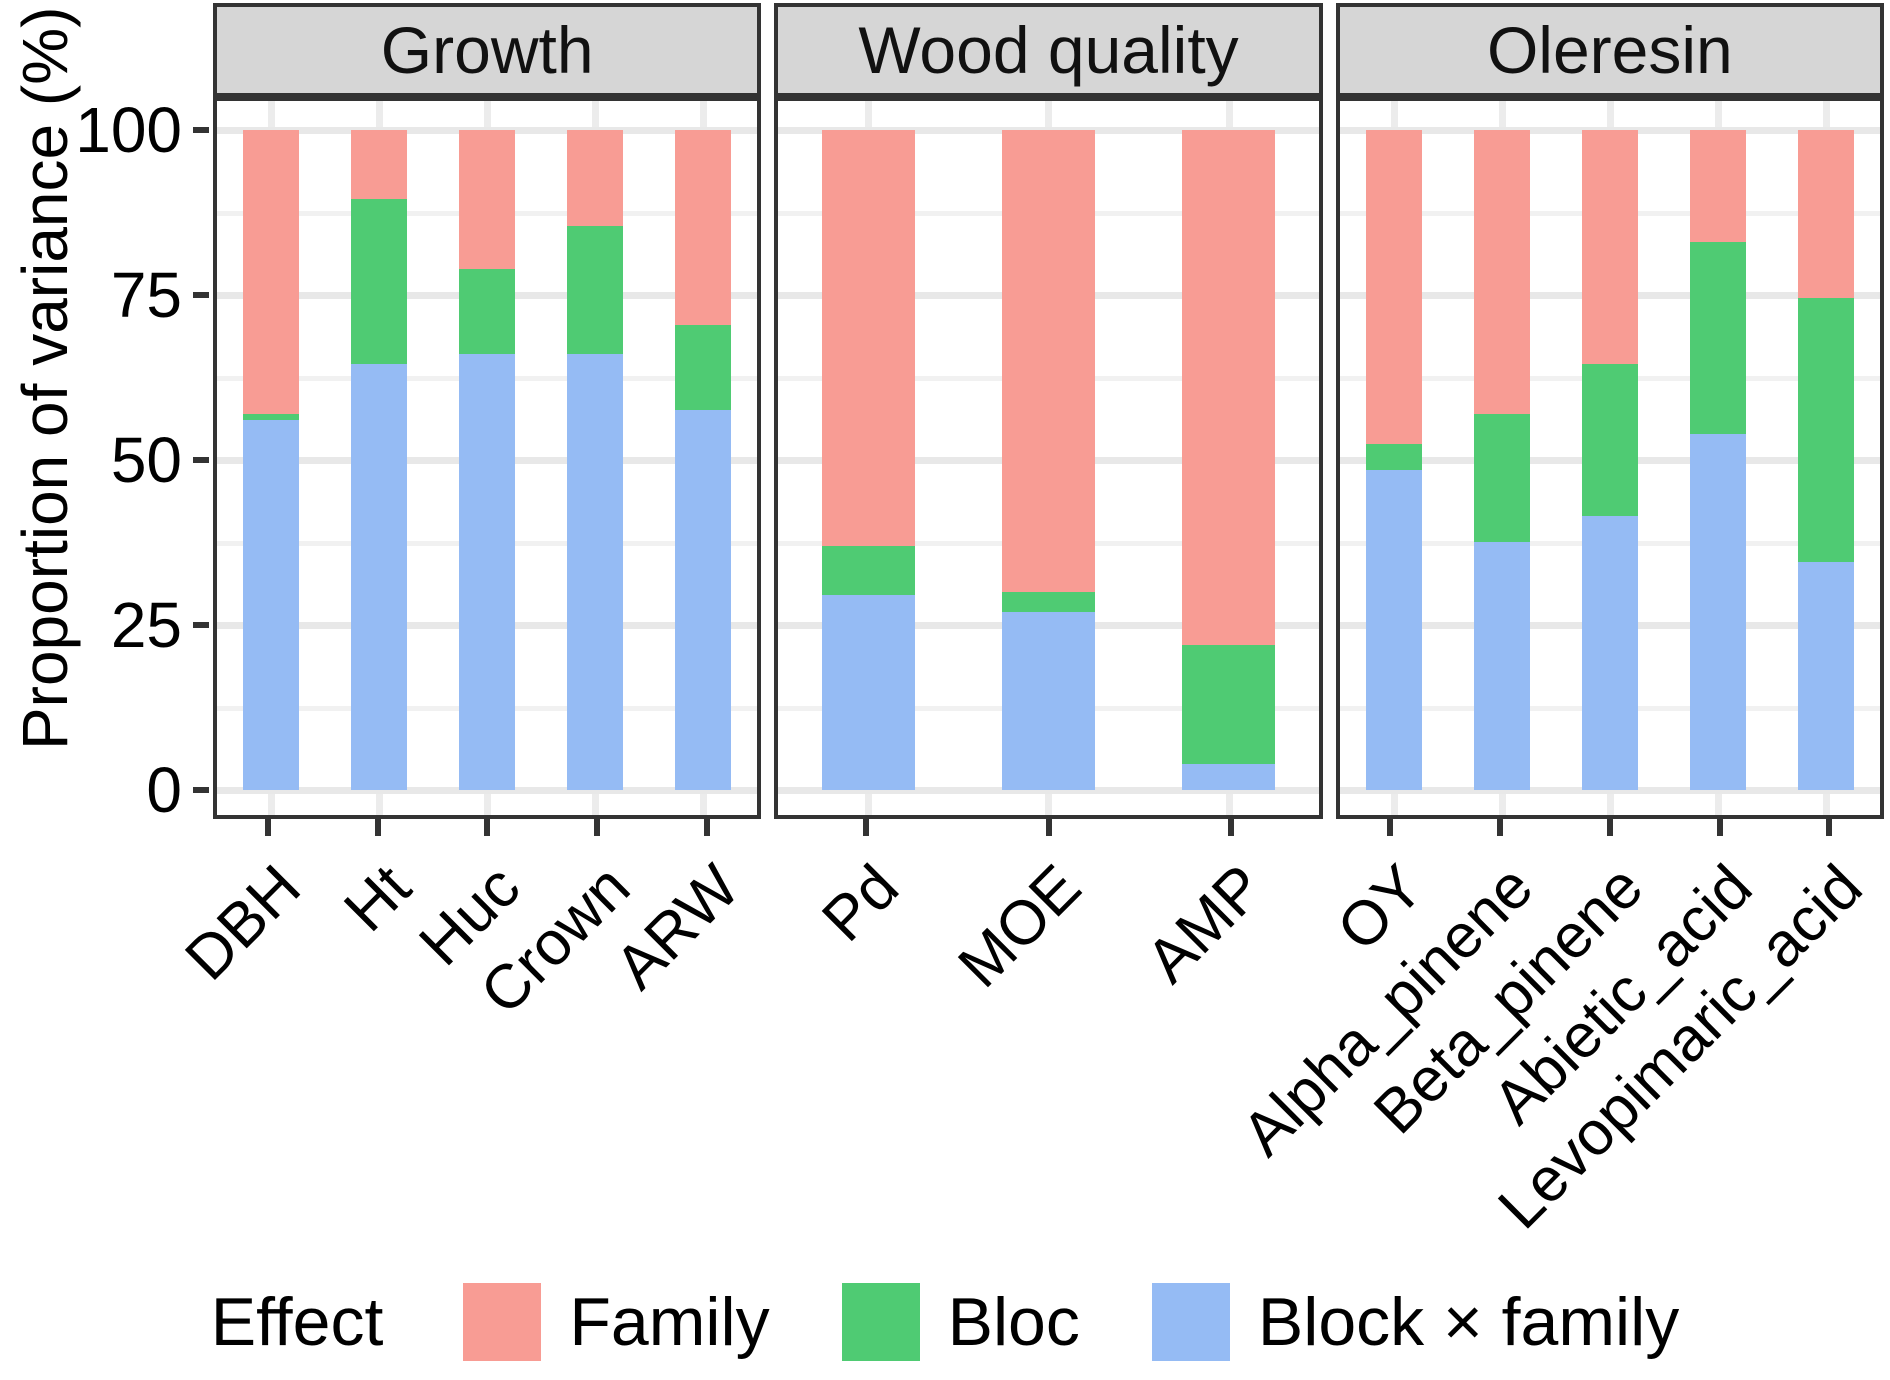 The width and height of the screenshot is (1890, 1380). I want to click on y-tick-label: 25, so click(146, 625).